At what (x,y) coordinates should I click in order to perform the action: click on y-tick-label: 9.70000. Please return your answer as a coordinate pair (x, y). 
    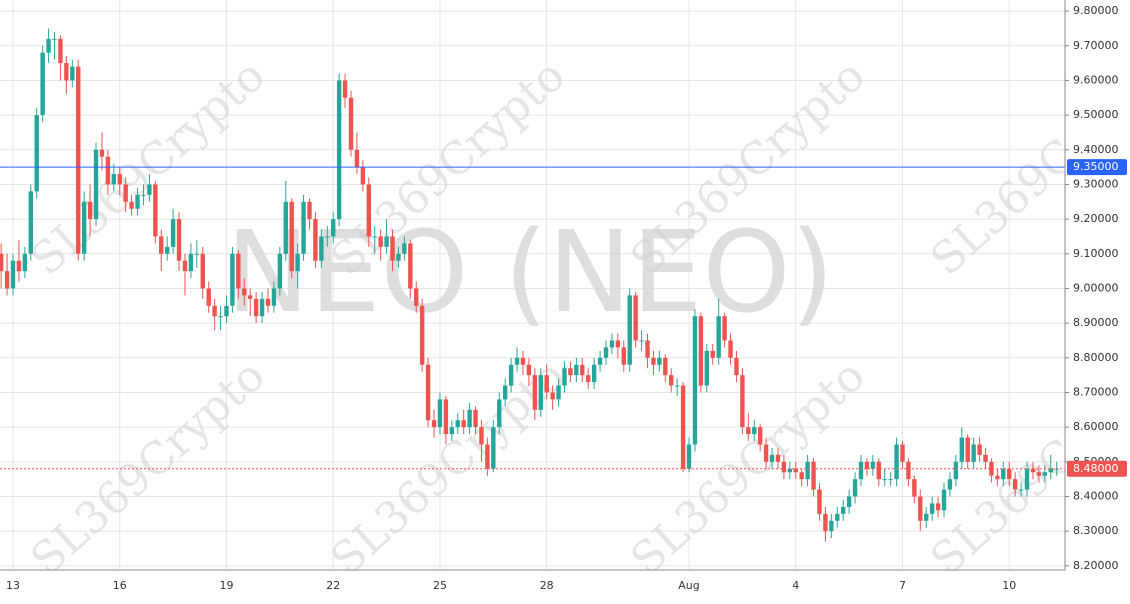
    Looking at the image, I should click on (1096, 45).